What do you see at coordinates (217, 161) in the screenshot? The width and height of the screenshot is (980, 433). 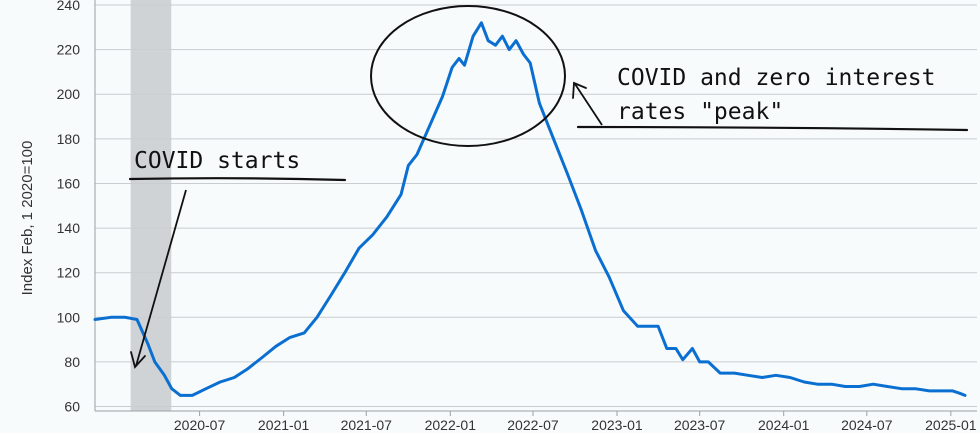 I see `annotation-covid-starts-text: COVID starts` at bounding box center [217, 161].